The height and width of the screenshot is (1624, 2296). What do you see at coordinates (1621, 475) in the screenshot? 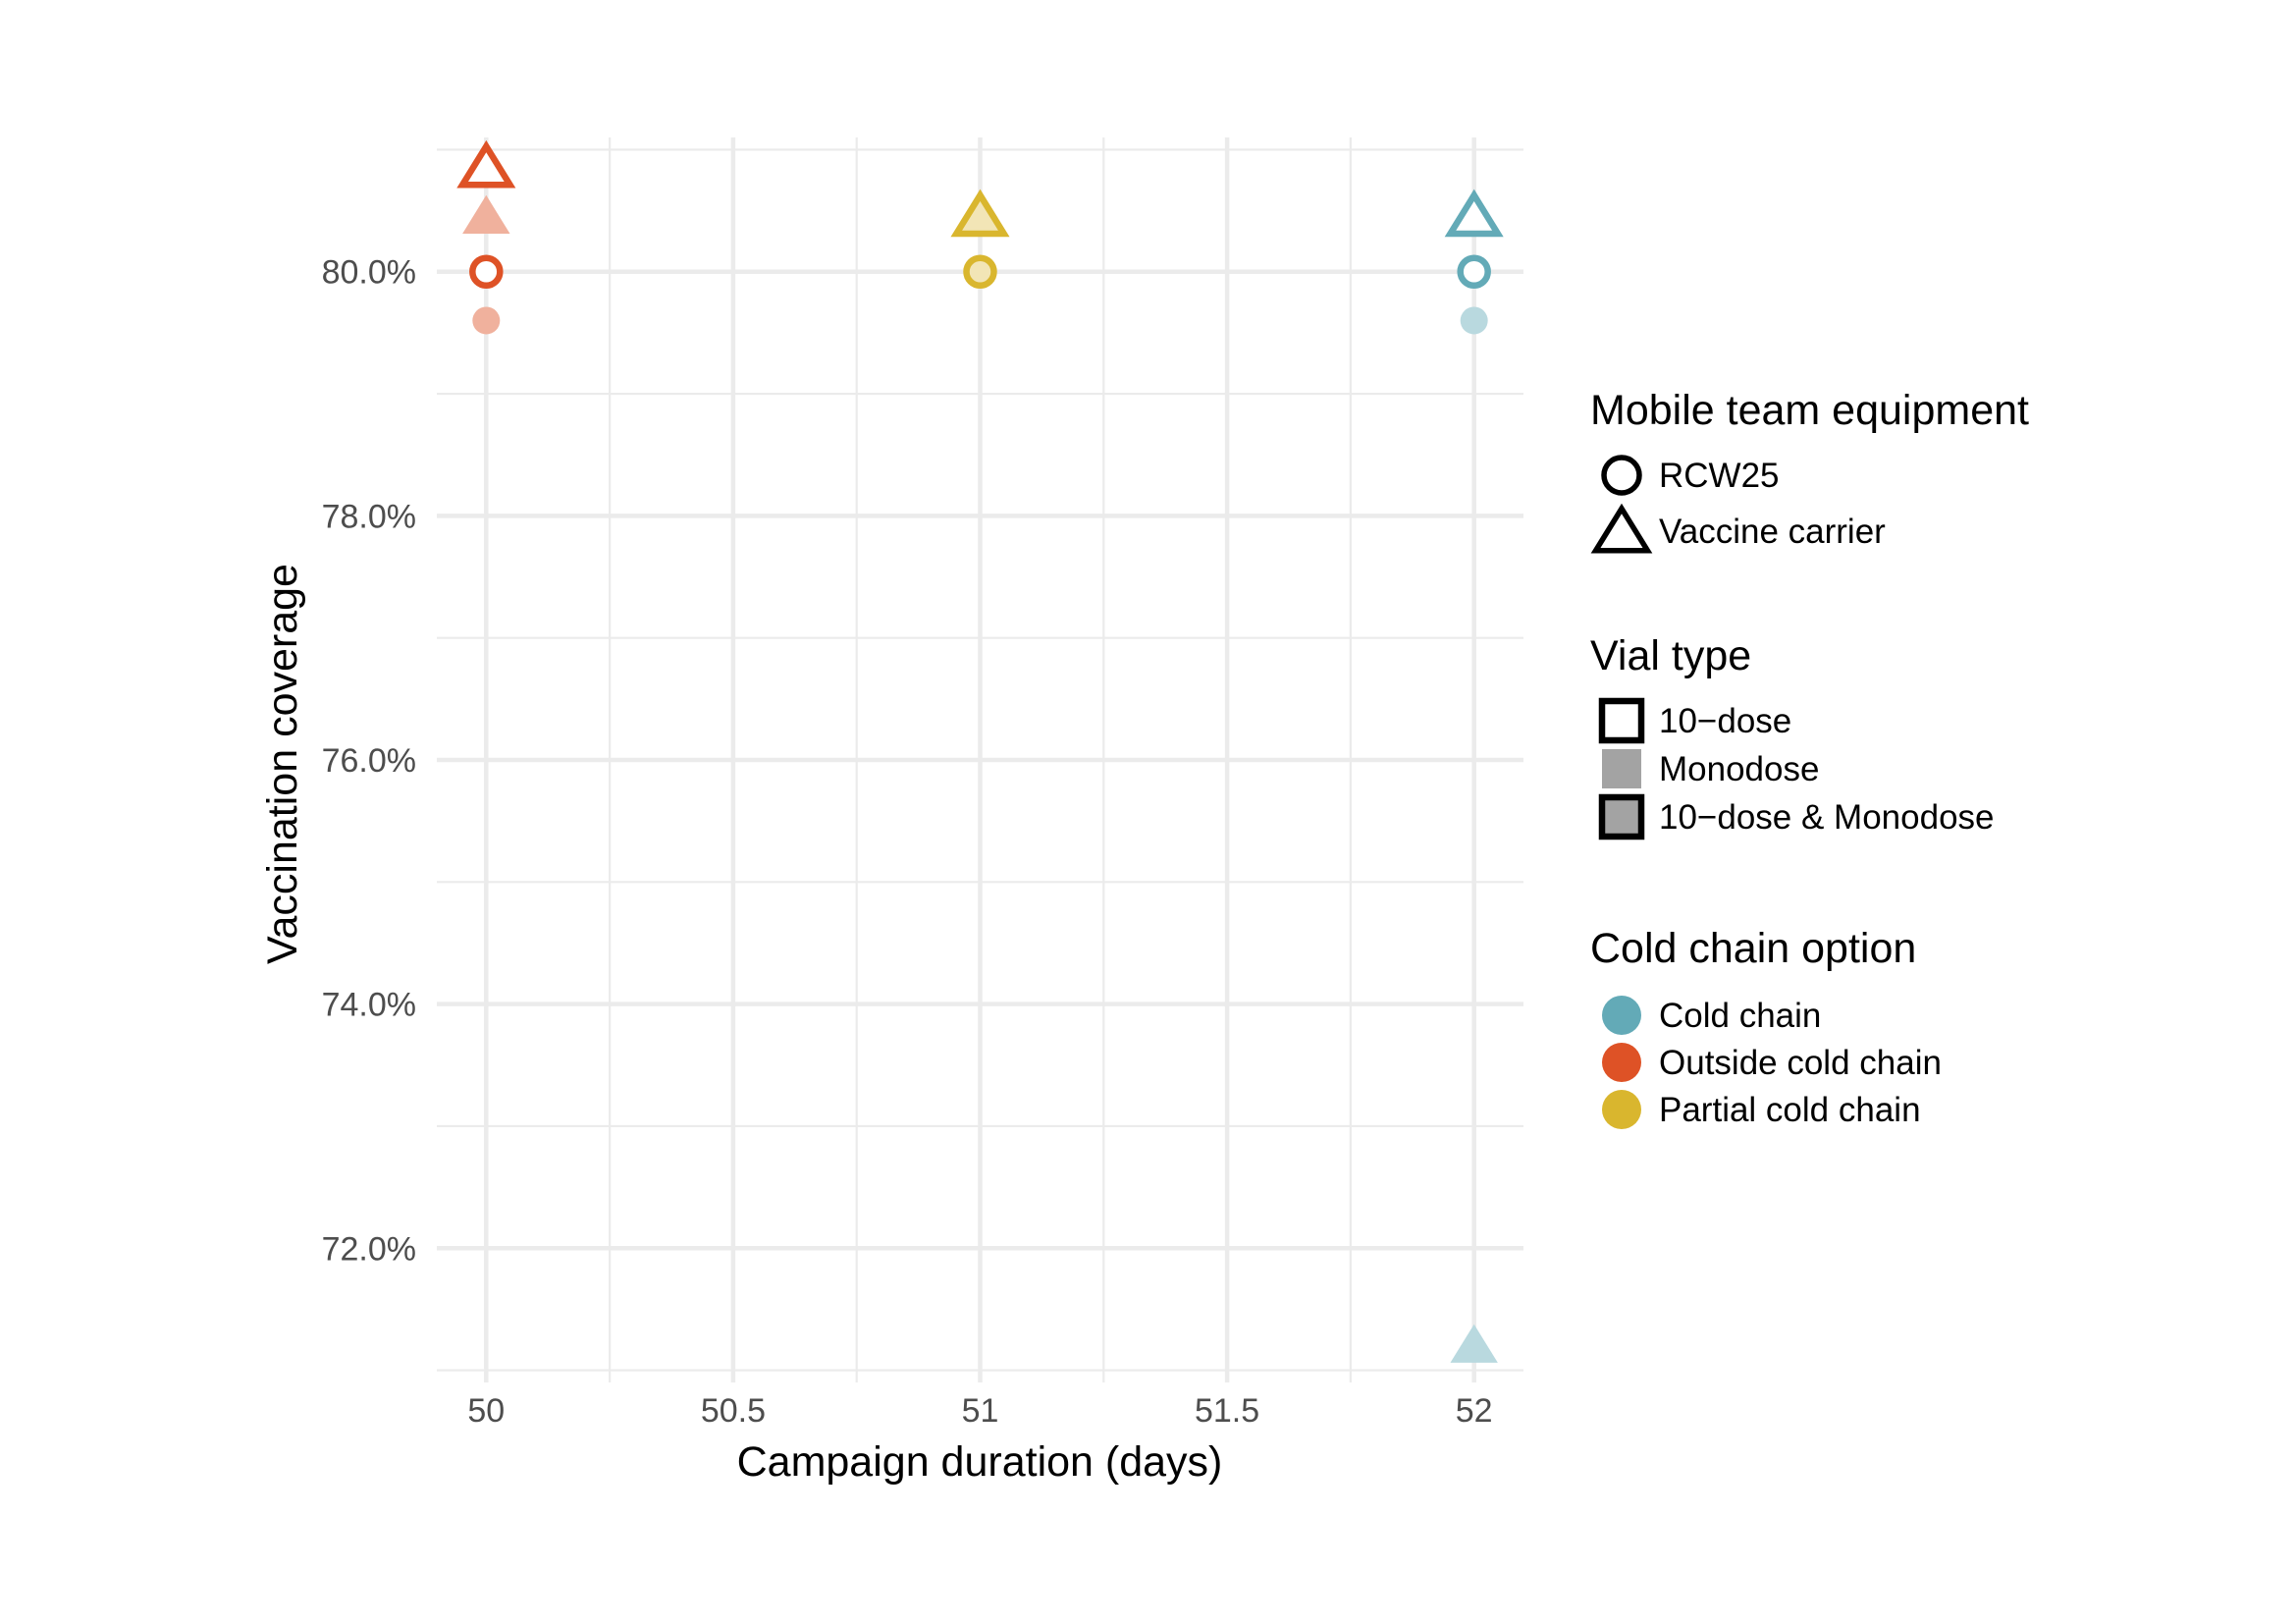
I see `legend-key-circle-icon` at bounding box center [1621, 475].